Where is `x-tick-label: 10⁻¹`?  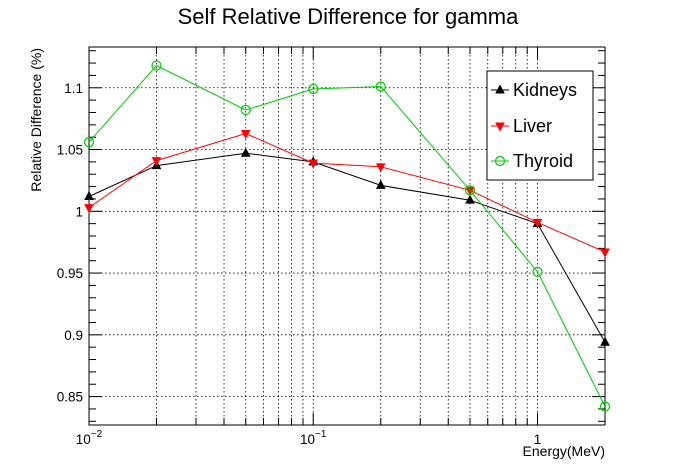
x-tick-label: 10⁻¹ is located at coordinates (313, 438).